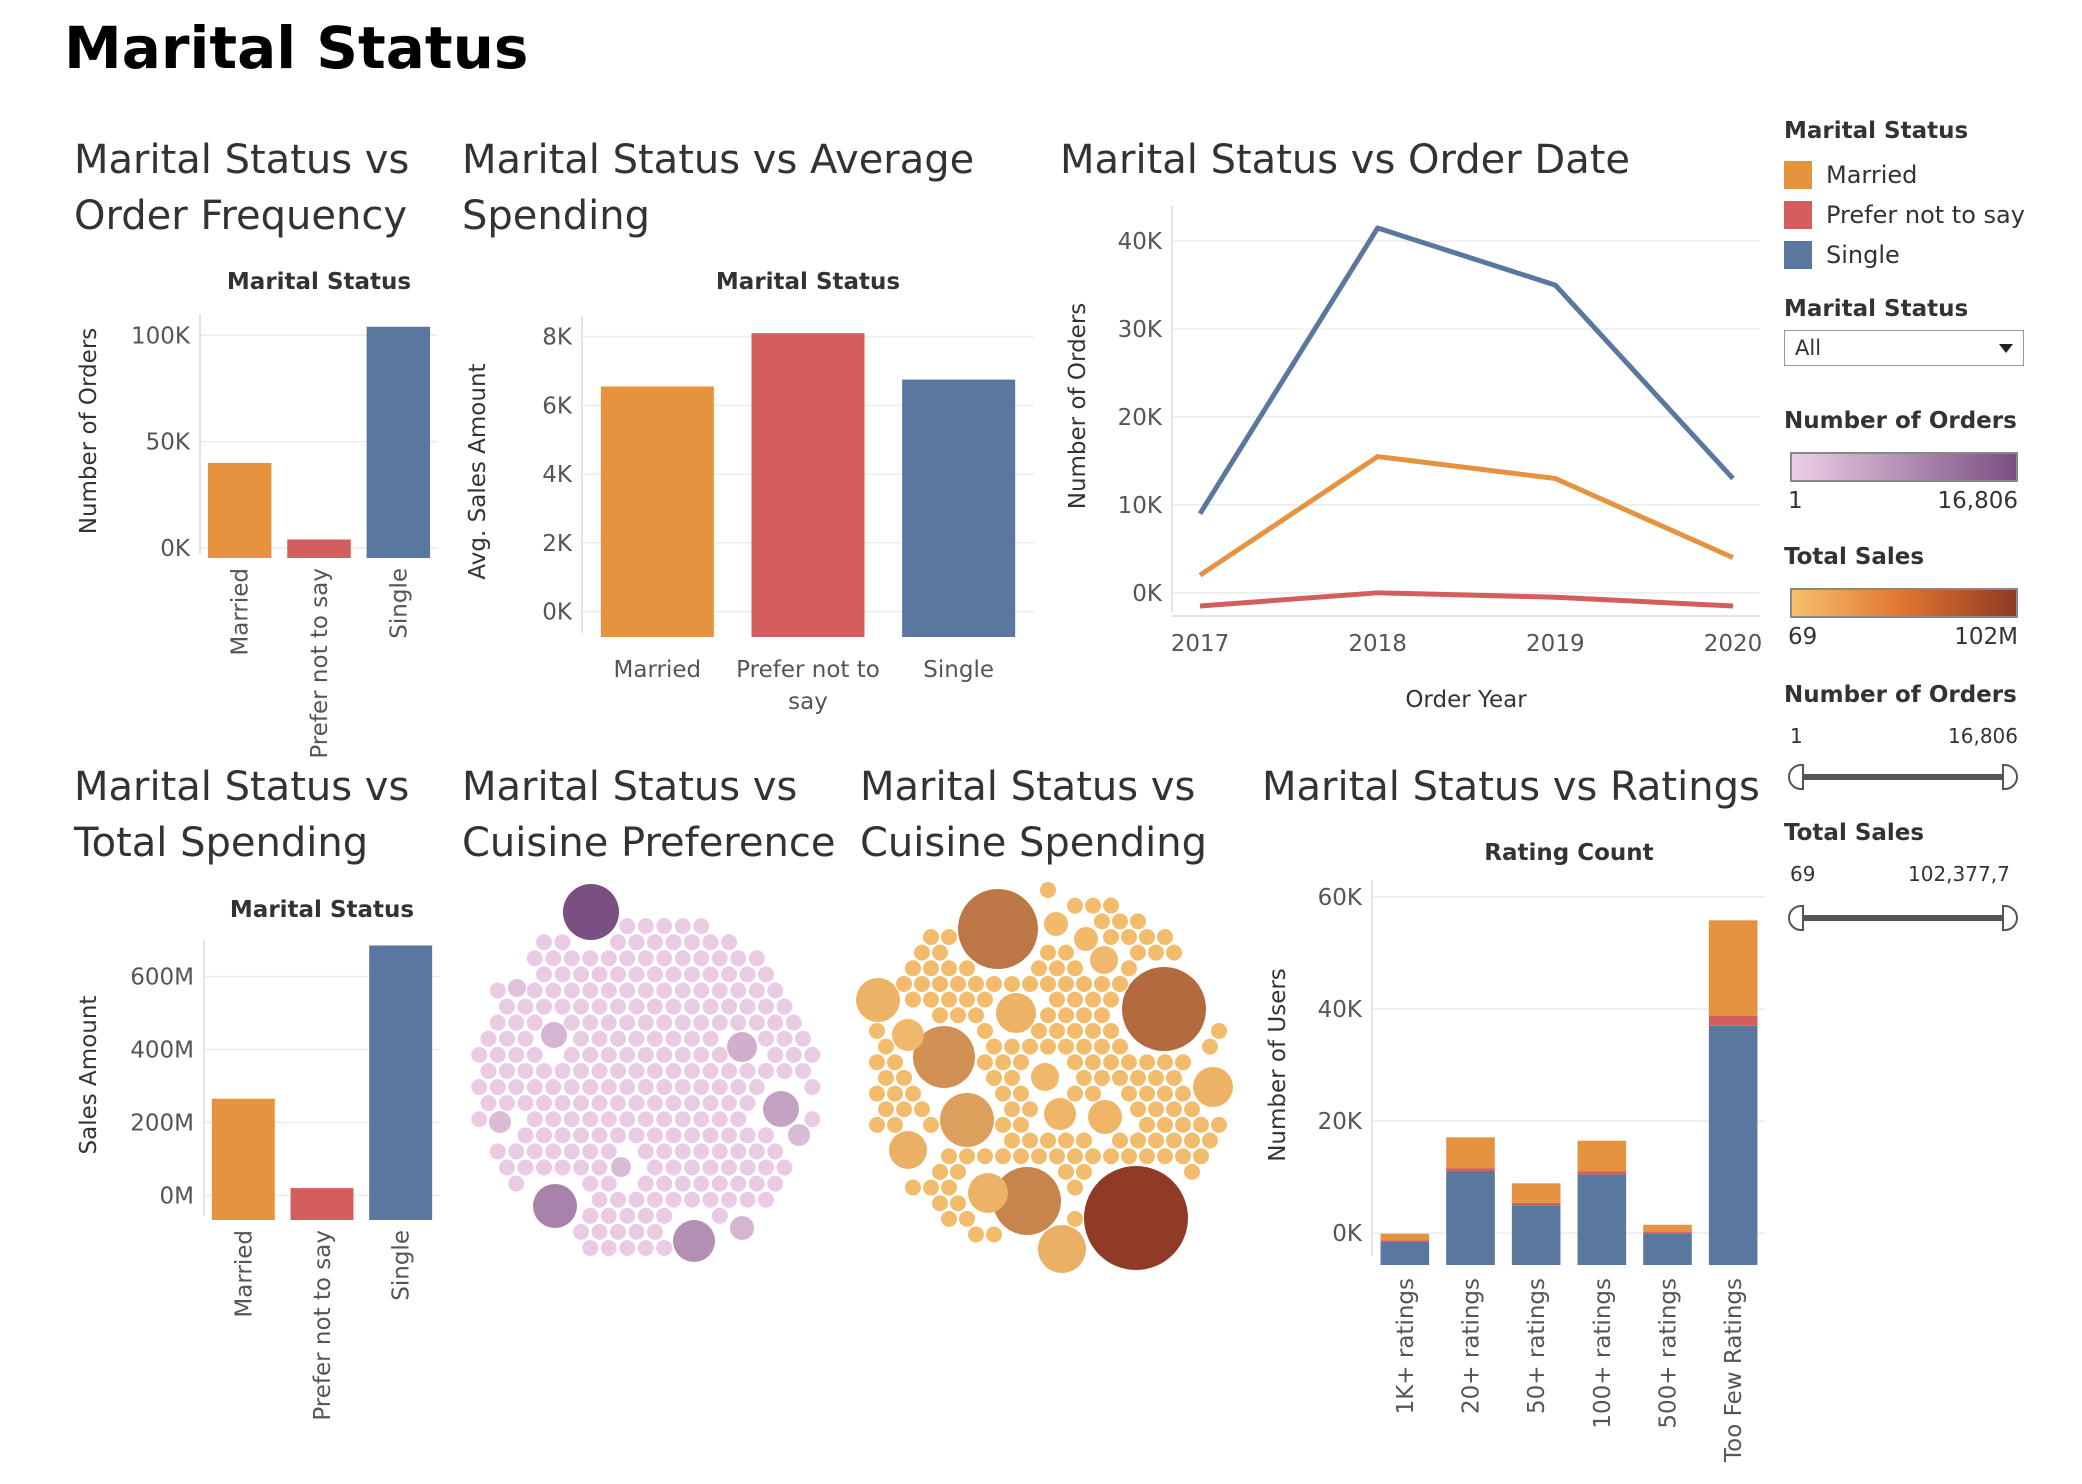 The image size is (2082, 1484). I want to click on ratings-bar-500-ratings-single, so click(1667, 1249).